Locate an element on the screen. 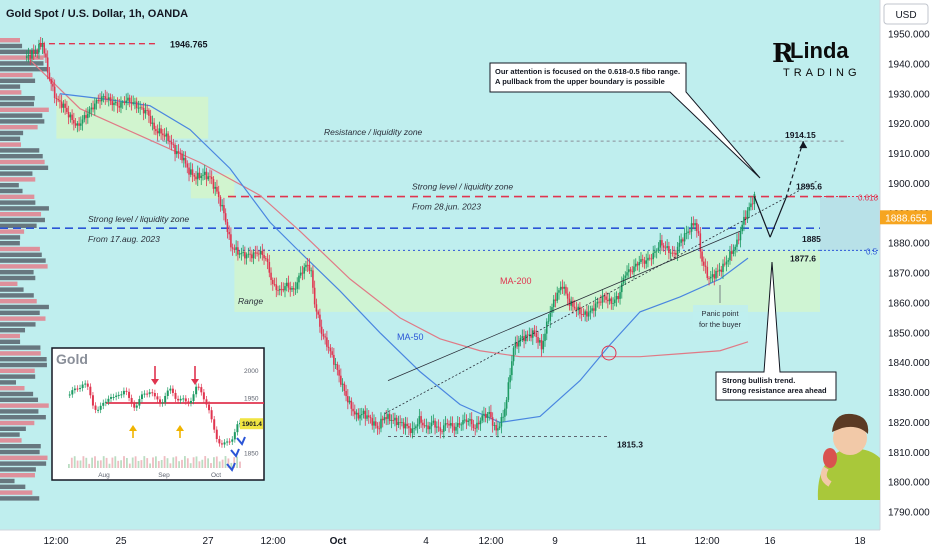 This screenshot has height=550, width=932. fibo-zone is located at coordinates (850, 223).